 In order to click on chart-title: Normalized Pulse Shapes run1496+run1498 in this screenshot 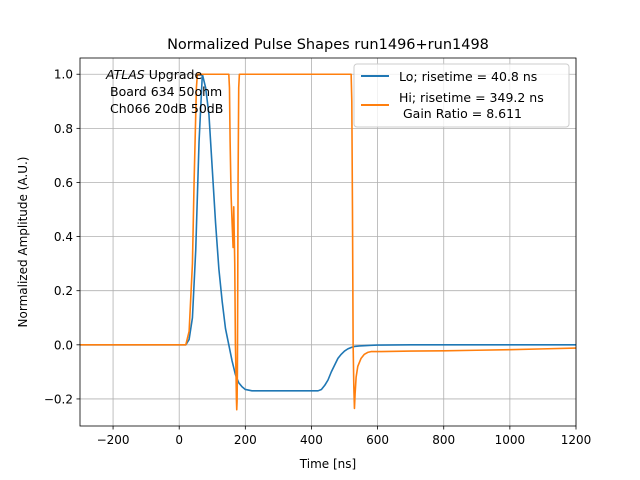, I will do `click(328, 45)`.